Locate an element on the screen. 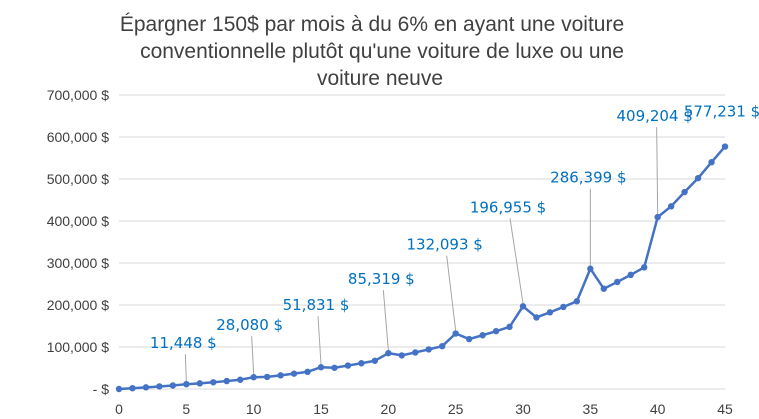  y-tick-label: - $ is located at coordinates (101, 389).